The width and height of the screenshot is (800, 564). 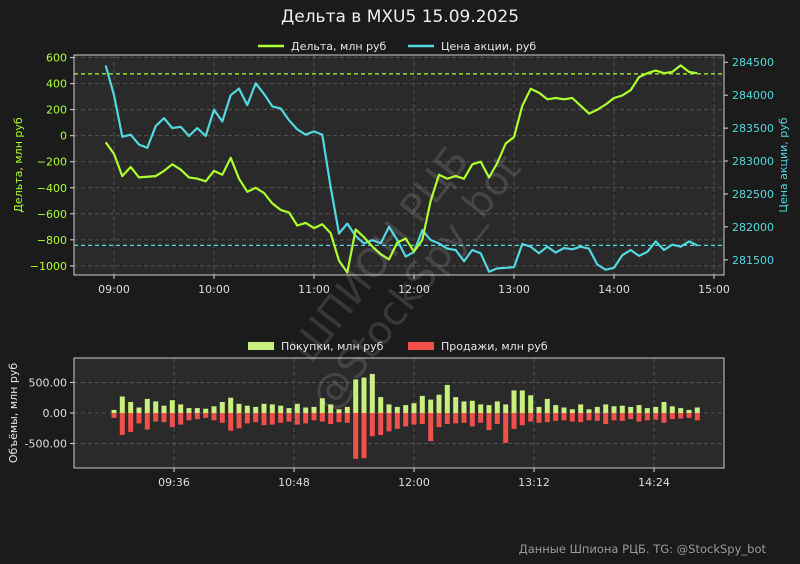 I want to click on legend-sell-label: Продажи, млн руб, so click(x=494, y=346).